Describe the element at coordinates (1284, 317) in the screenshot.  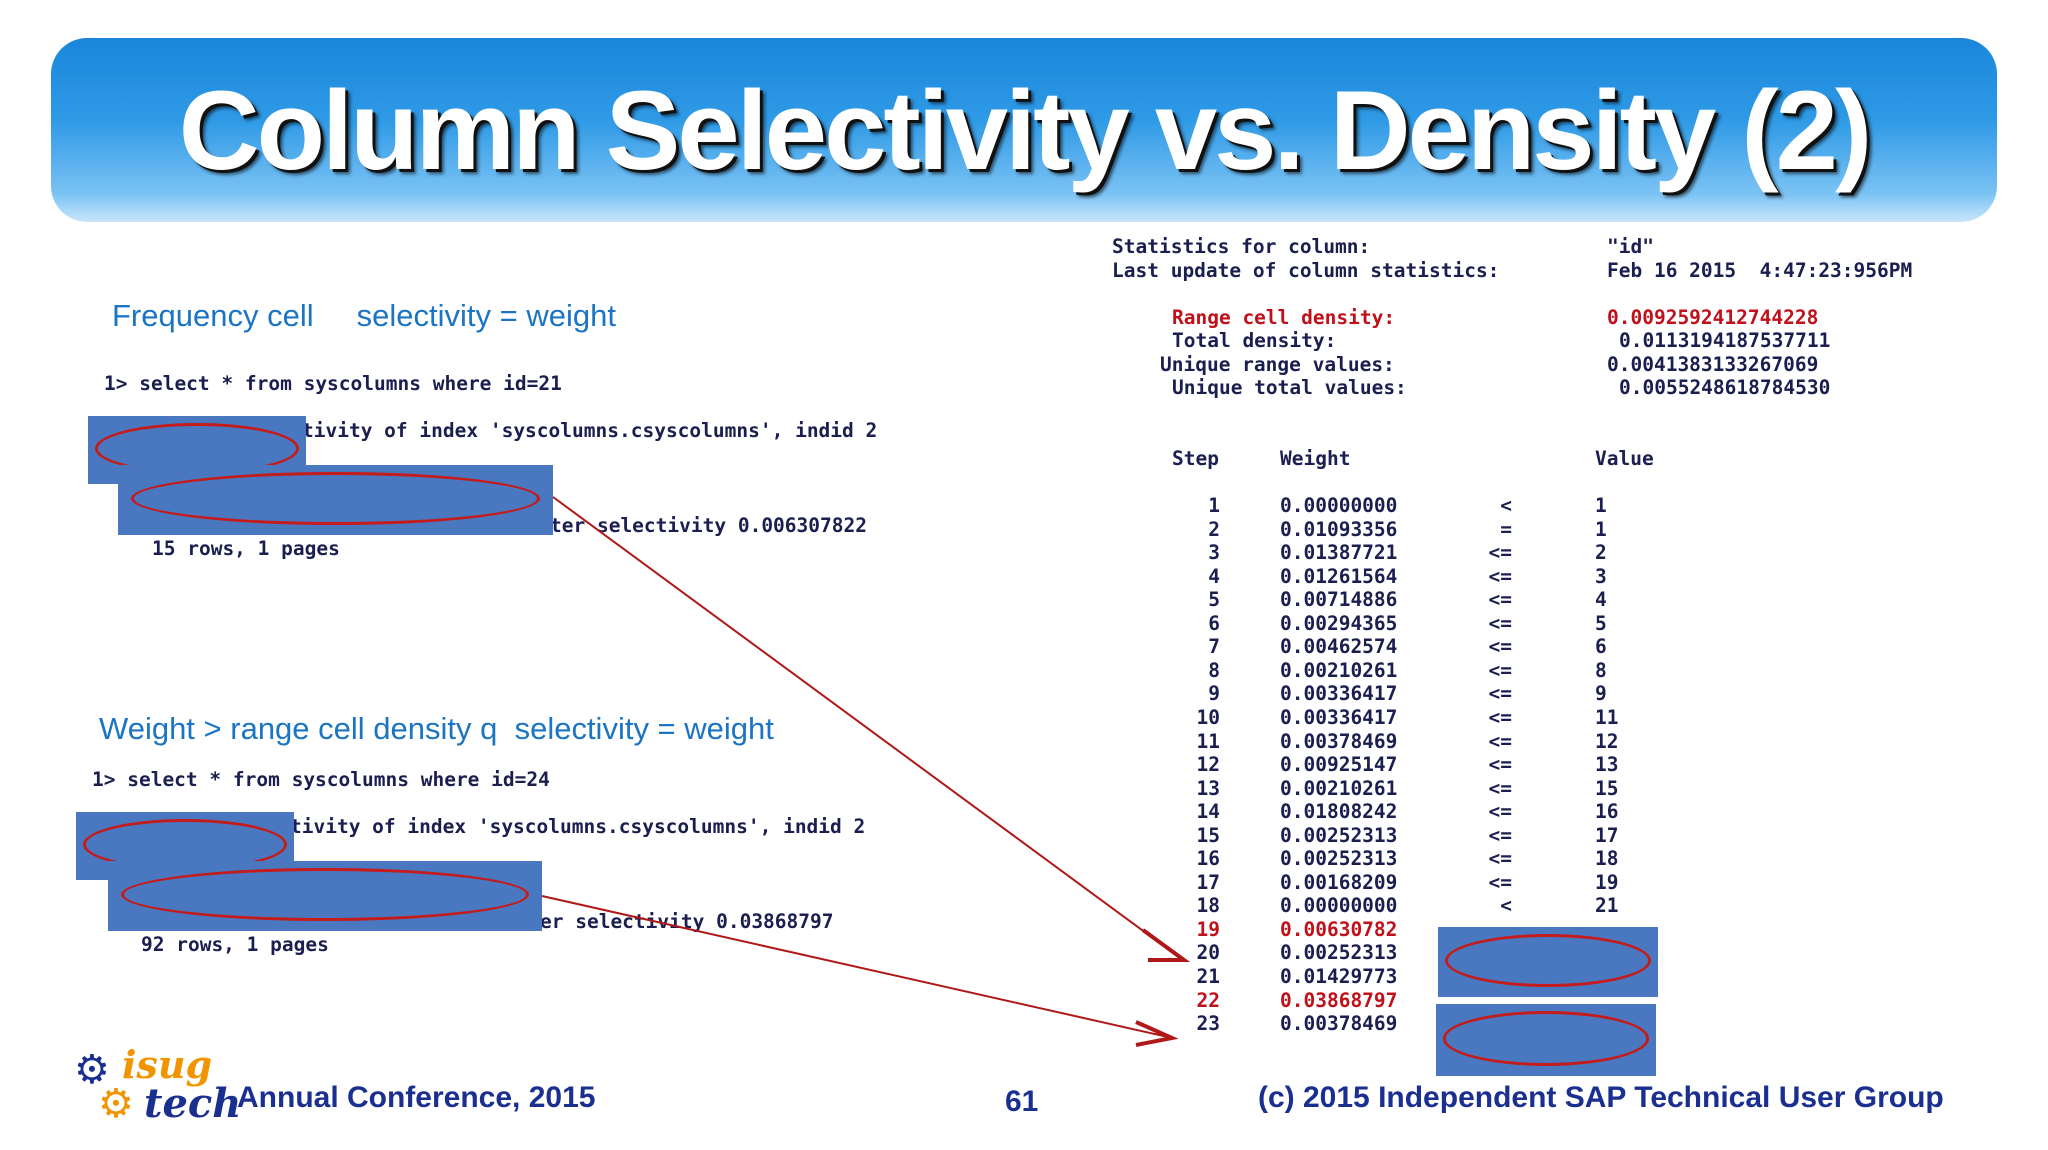
I see `range-cell-density-label: Range cell density:` at that location.